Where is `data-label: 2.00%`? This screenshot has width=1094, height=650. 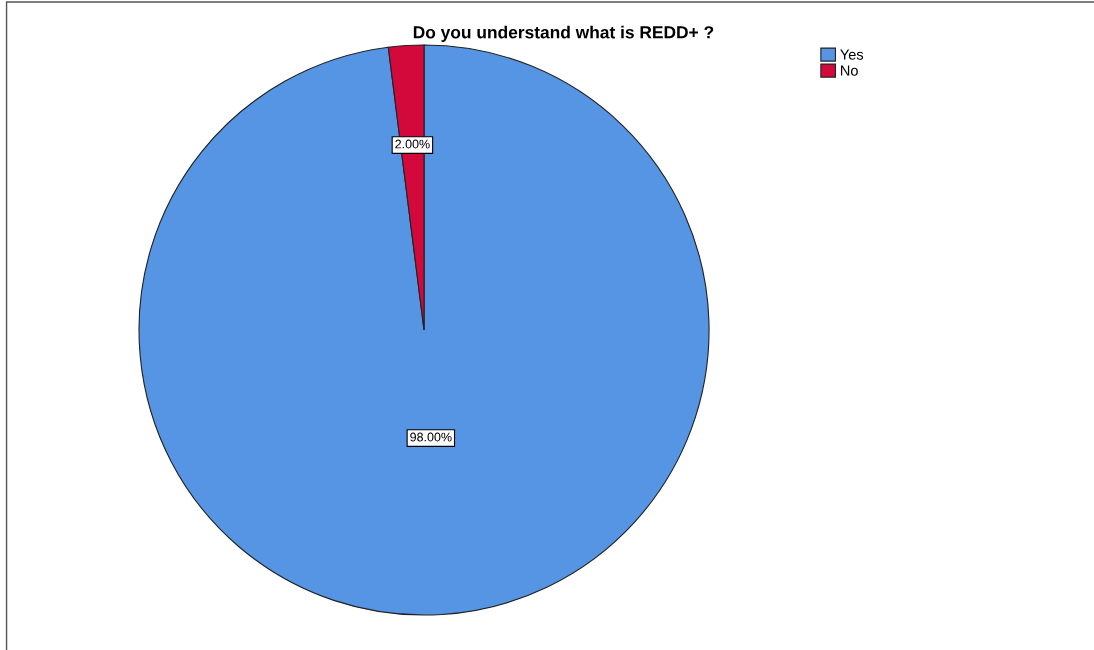 data-label: 2.00% is located at coordinates (412, 144).